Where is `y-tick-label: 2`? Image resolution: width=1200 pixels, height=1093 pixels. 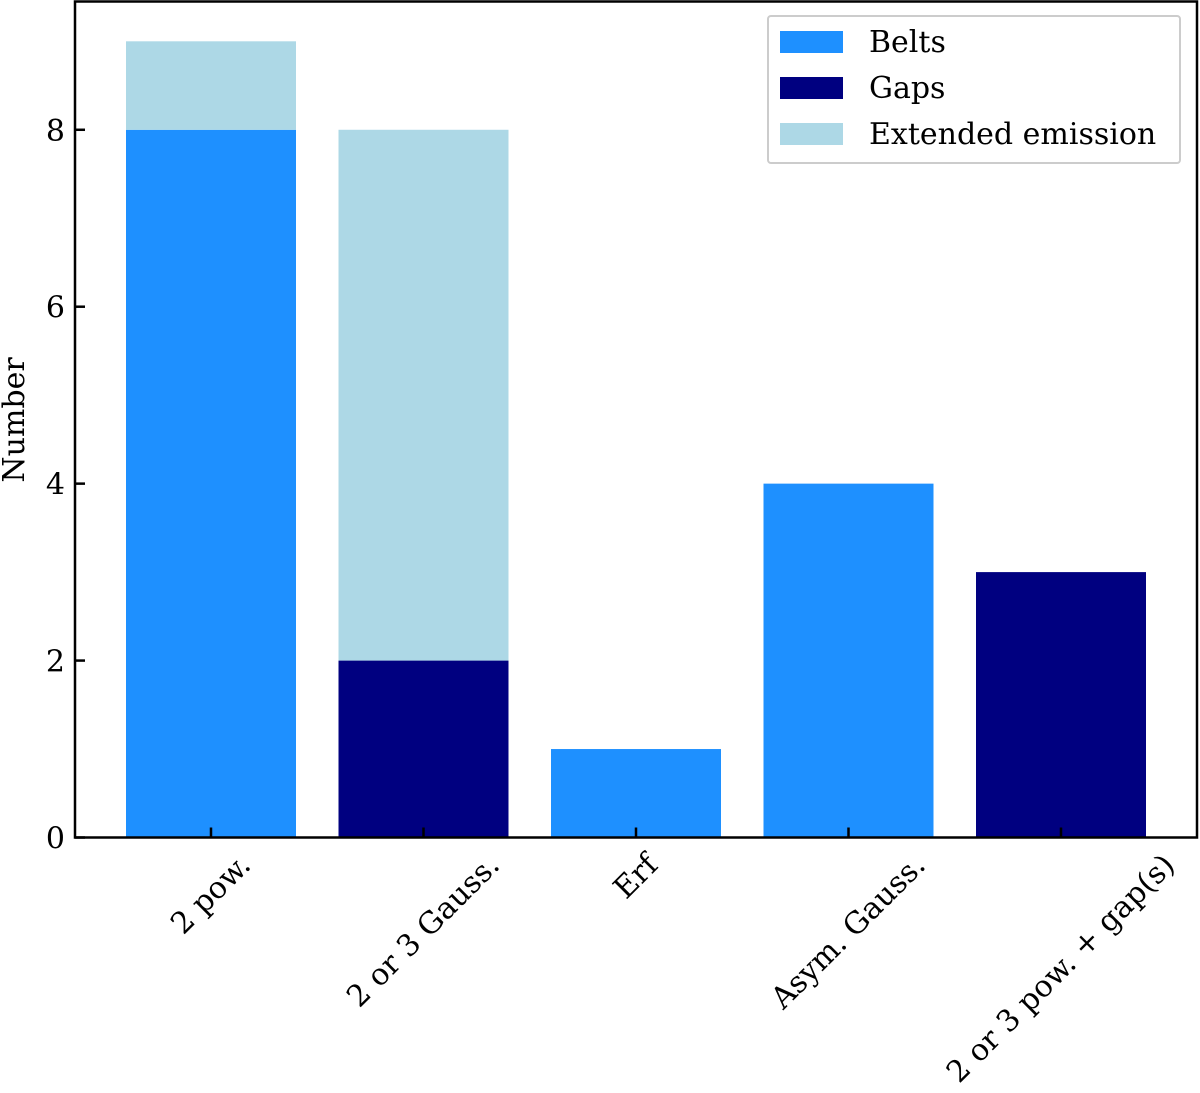
y-tick-label: 2 is located at coordinates (55, 662).